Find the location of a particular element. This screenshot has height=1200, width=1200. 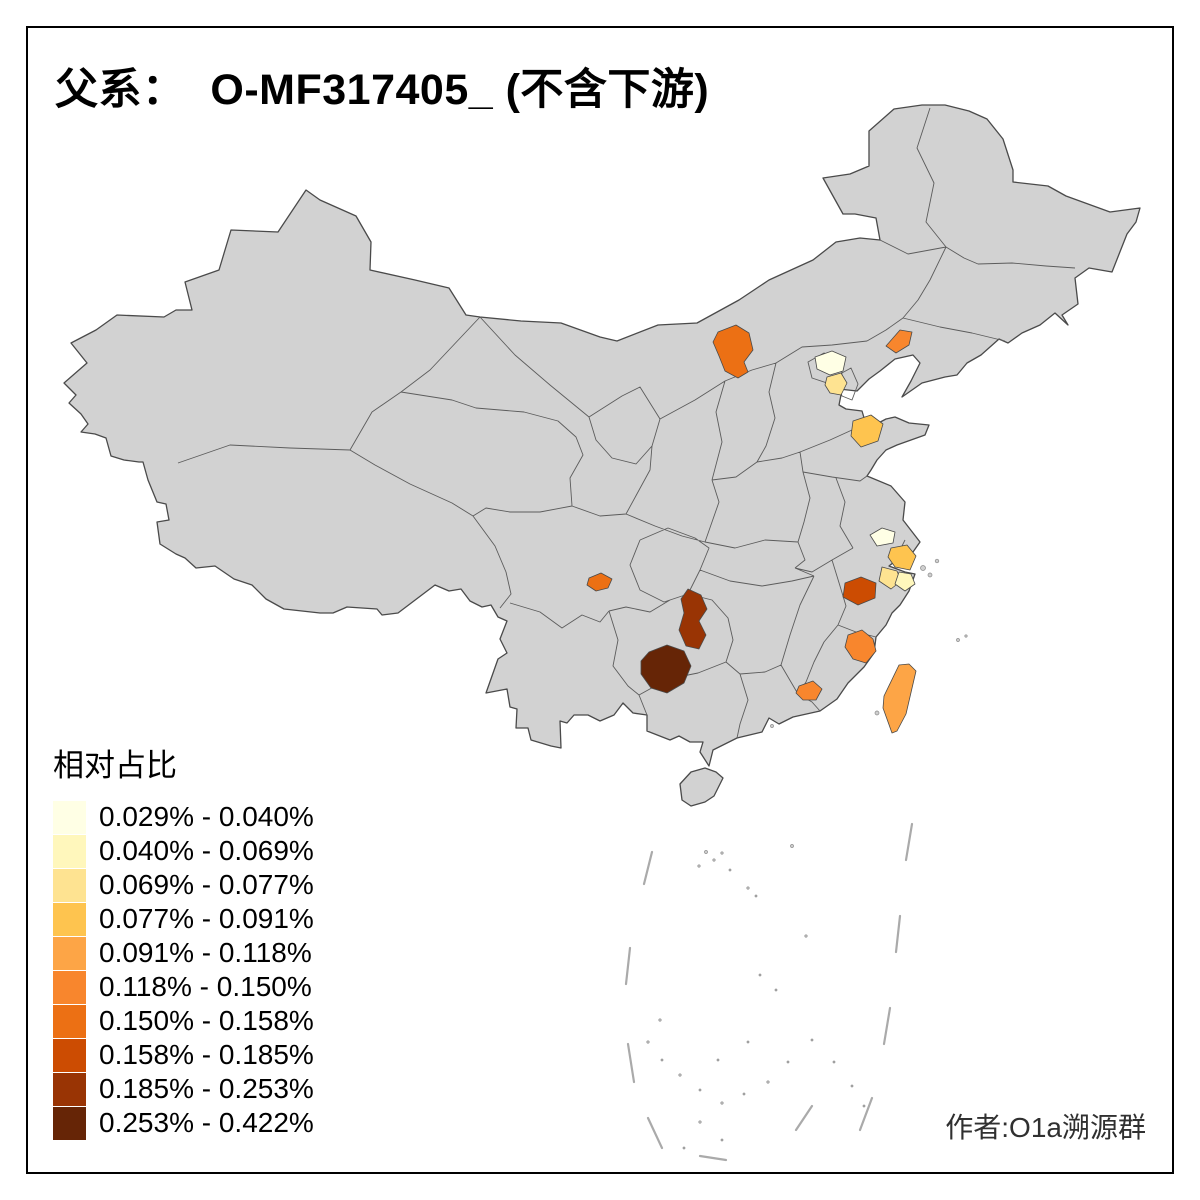

figure-title: 父系： O-MF317405_ (不含下游) is located at coordinates (382, 90).